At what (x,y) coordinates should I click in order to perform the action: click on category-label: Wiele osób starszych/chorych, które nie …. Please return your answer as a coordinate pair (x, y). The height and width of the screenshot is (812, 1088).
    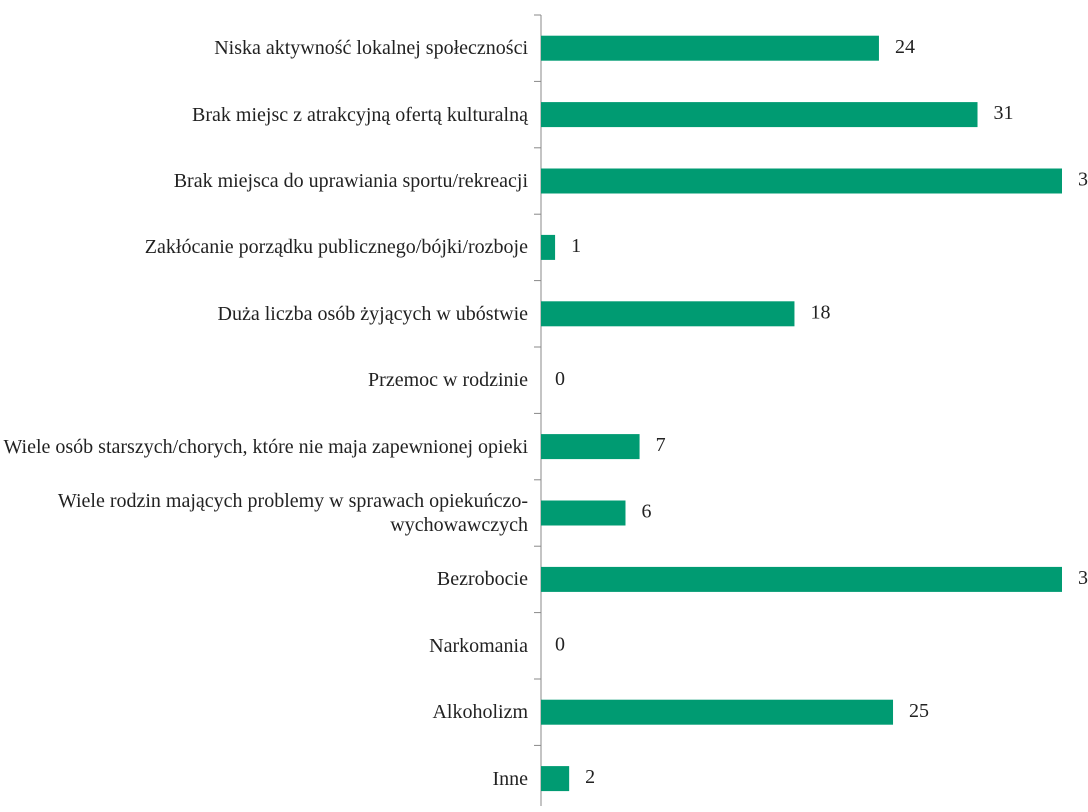
    Looking at the image, I should click on (265, 446).